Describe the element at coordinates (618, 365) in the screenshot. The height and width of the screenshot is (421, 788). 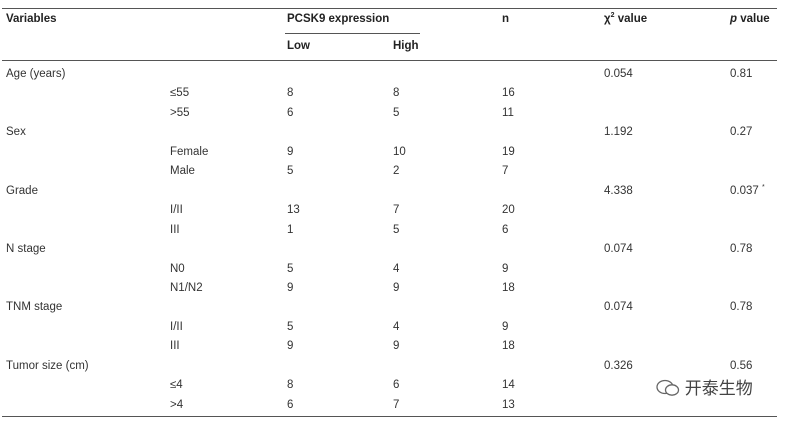
I see `chi-value: 0.326` at that location.